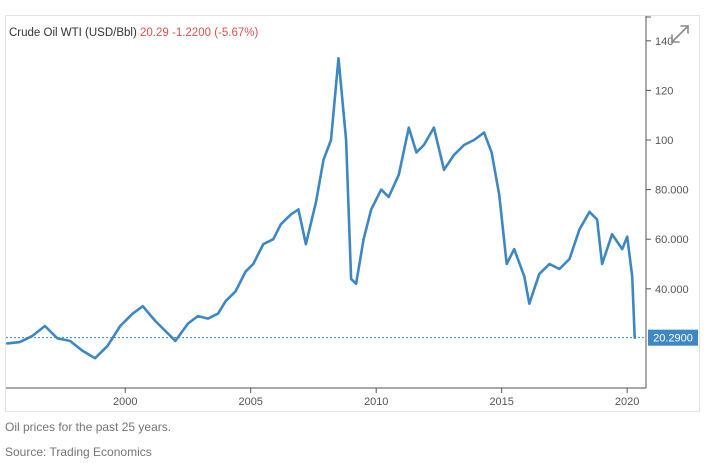 The height and width of the screenshot is (463, 707). Describe the element at coordinates (78, 452) in the screenshot. I see `chart-source: Source: Trading Economics` at that location.